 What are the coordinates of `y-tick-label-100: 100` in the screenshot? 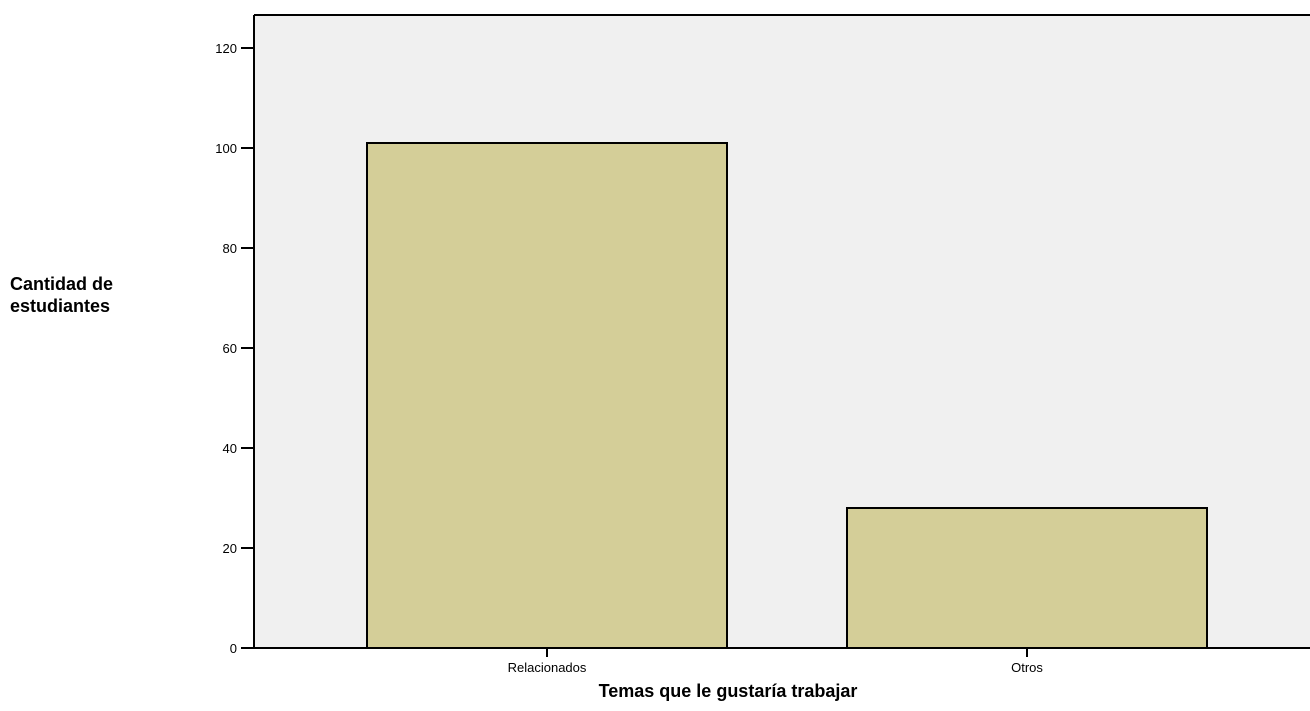 It's located at (226, 148).